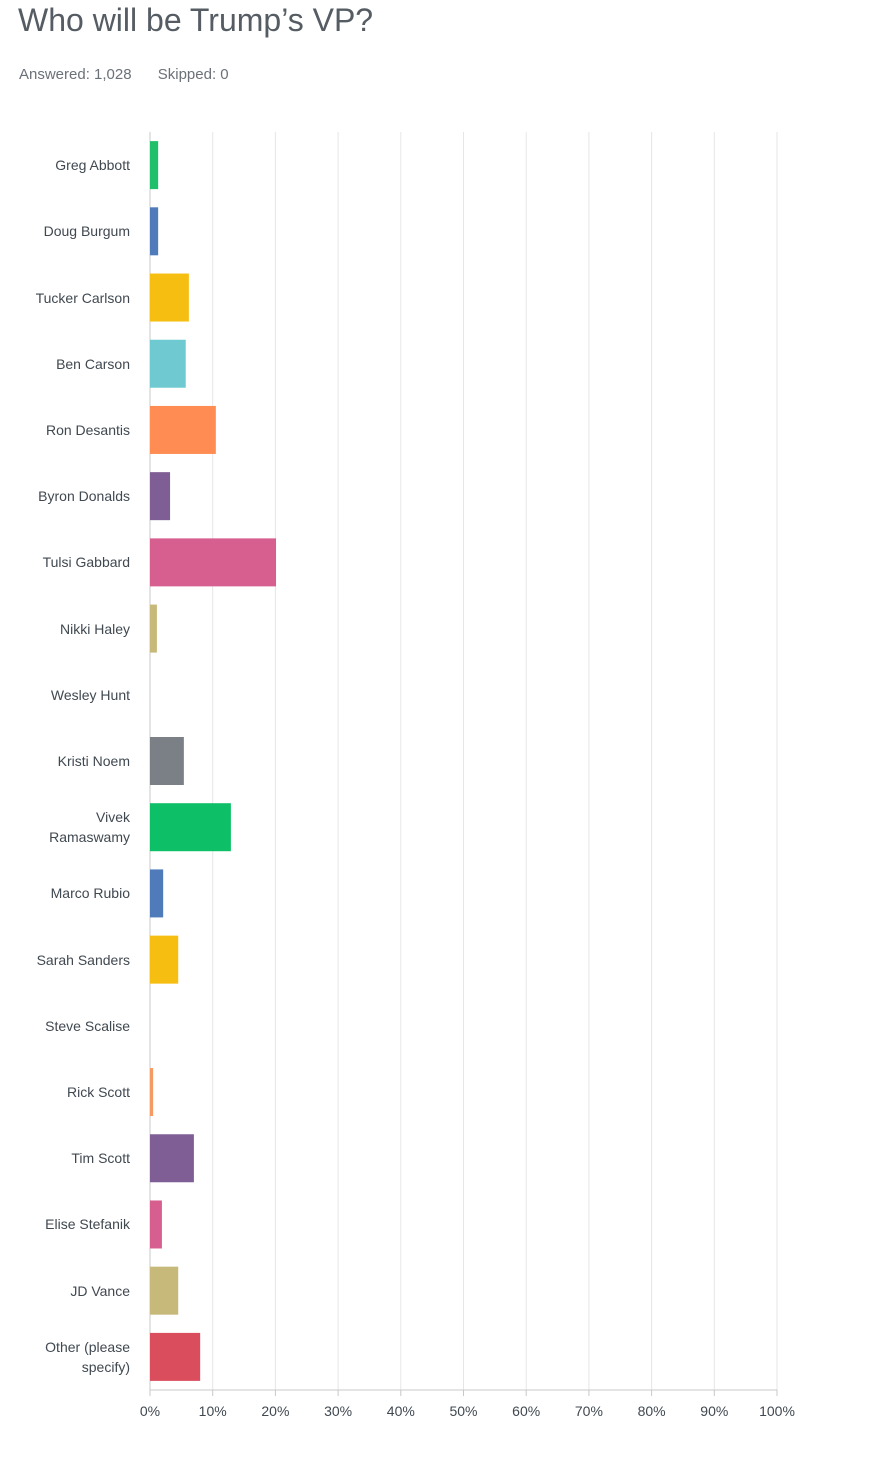 This screenshot has width=869, height=1476. I want to click on y-tick-label: Elise Stefanik, so click(87, 1224).